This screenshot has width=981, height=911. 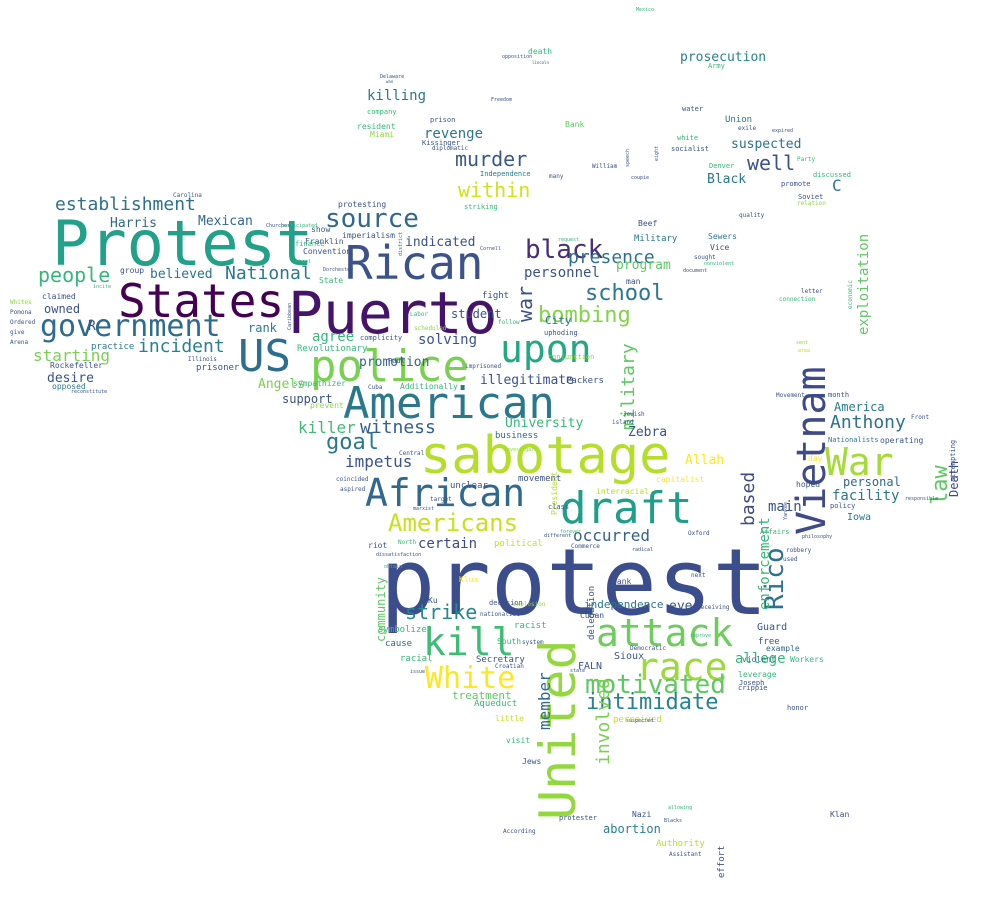 What do you see at coordinates (92, 326) in the screenshot?
I see `word-r: R` at bounding box center [92, 326].